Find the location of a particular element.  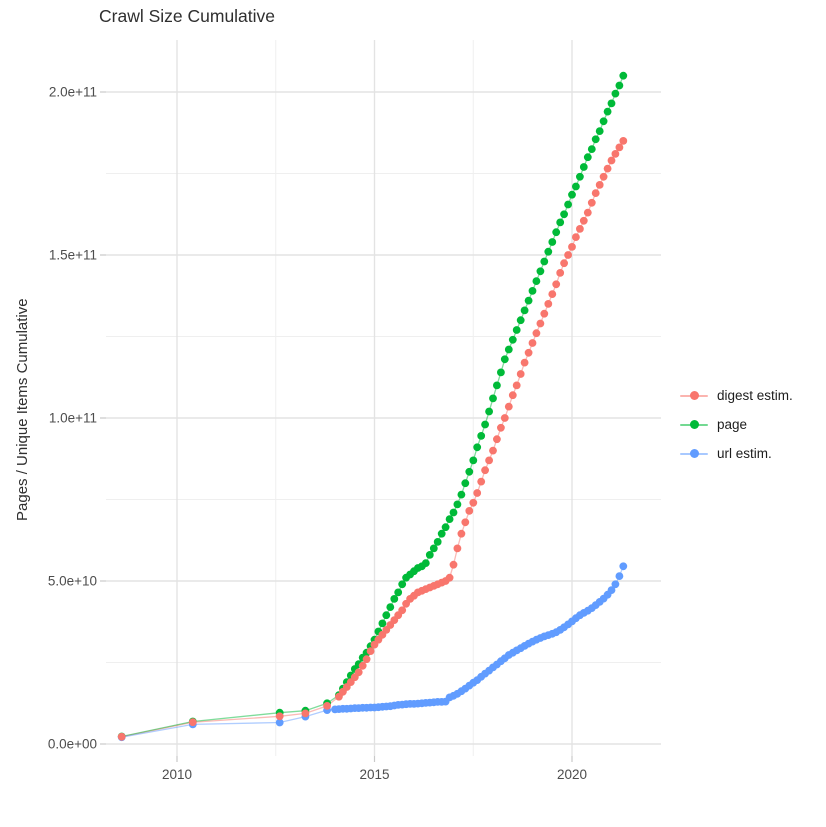

x-tick-label: 2010 is located at coordinates (177, 774).